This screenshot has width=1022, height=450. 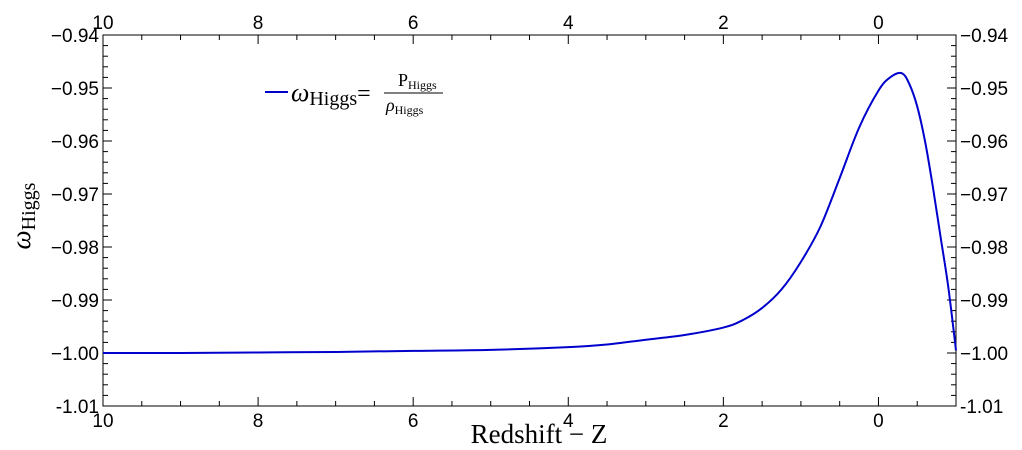 I want to click on y-tick-label-left: −1.00, so click(x=75, y=354).